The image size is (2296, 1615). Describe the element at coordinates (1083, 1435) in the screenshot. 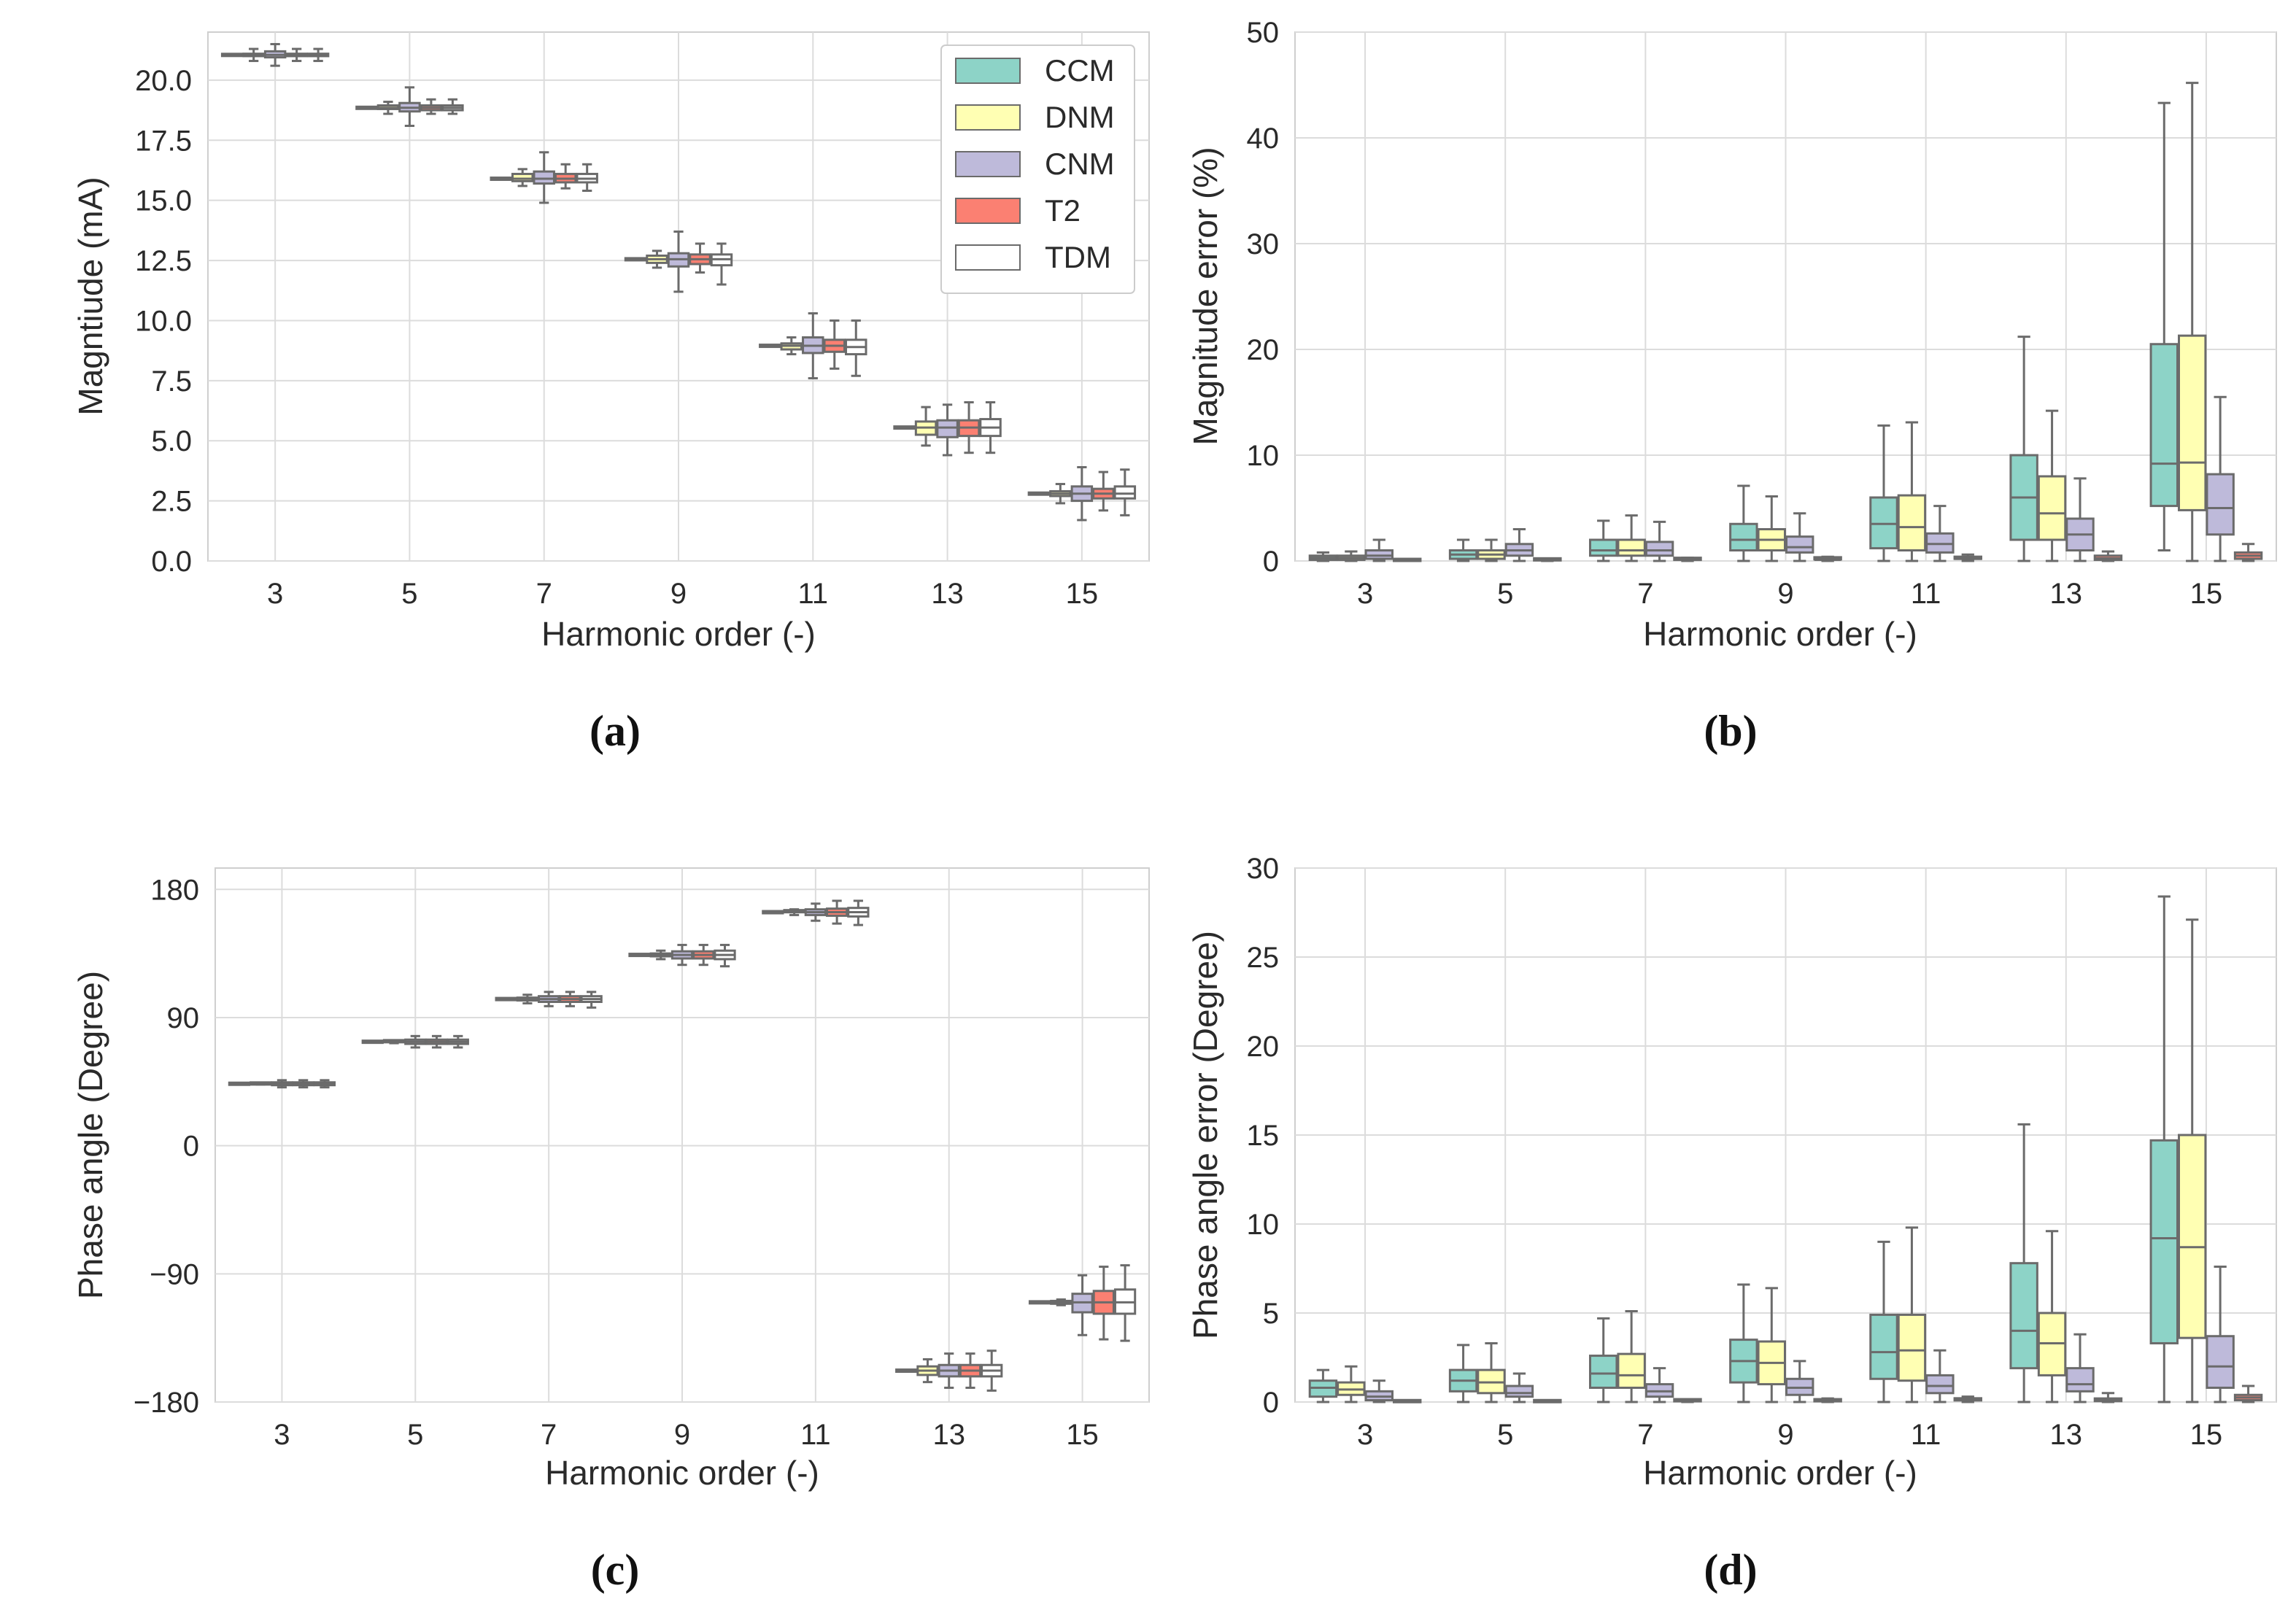

I see `x-tick-label-c-6: 15` at that location.